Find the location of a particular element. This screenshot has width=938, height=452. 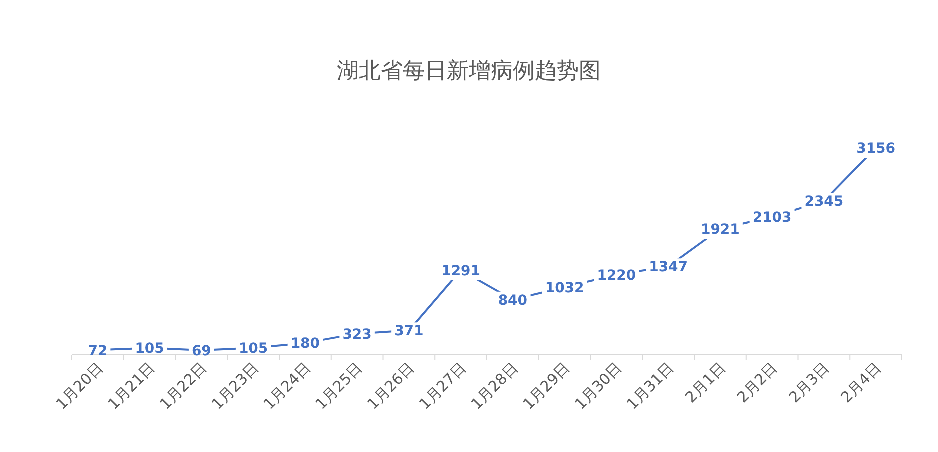

data-label: 1347 is located at coordinates (668, 268).